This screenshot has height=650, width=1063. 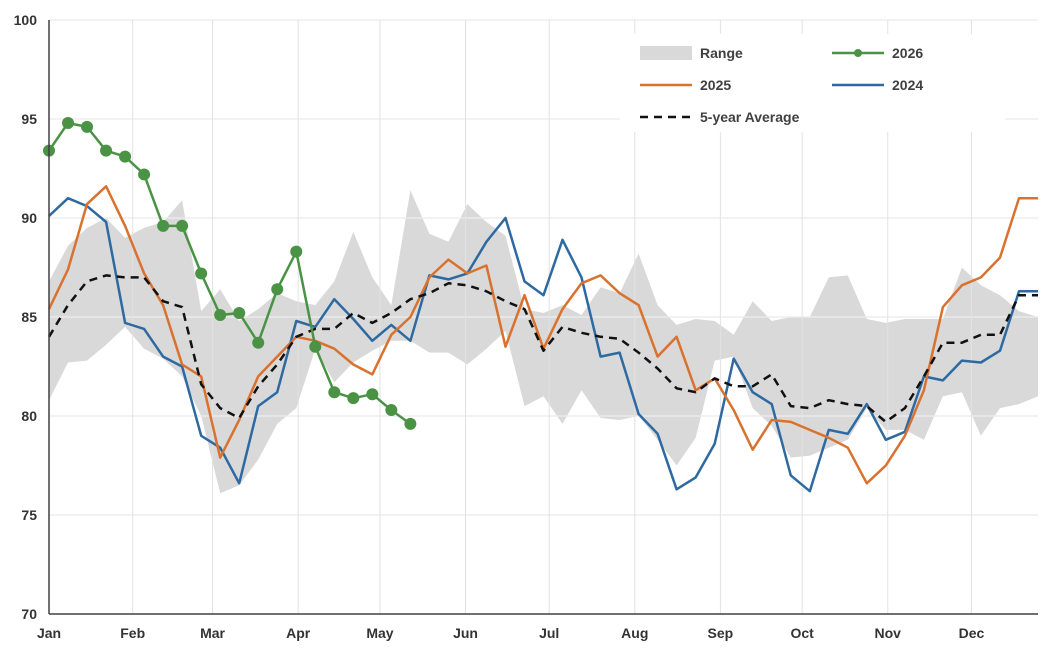 What do you see at coordinates (29, 218) in the screenshot?
I see `y-tick-label: 90` at bounding box center [29, 218].